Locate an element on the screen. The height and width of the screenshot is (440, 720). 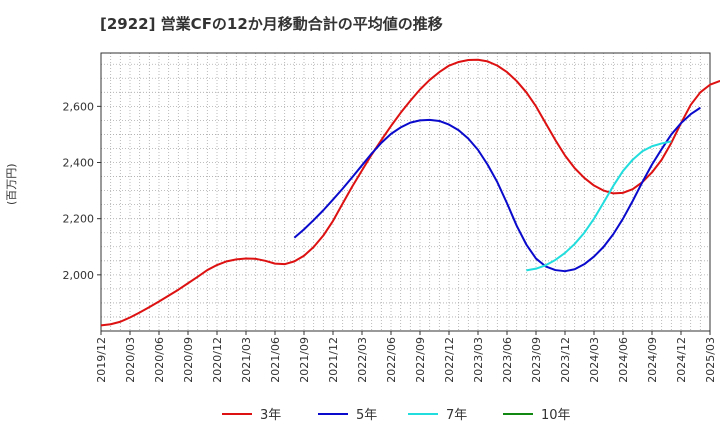
legend-label: 7年 is located at coordinates (456, 415).